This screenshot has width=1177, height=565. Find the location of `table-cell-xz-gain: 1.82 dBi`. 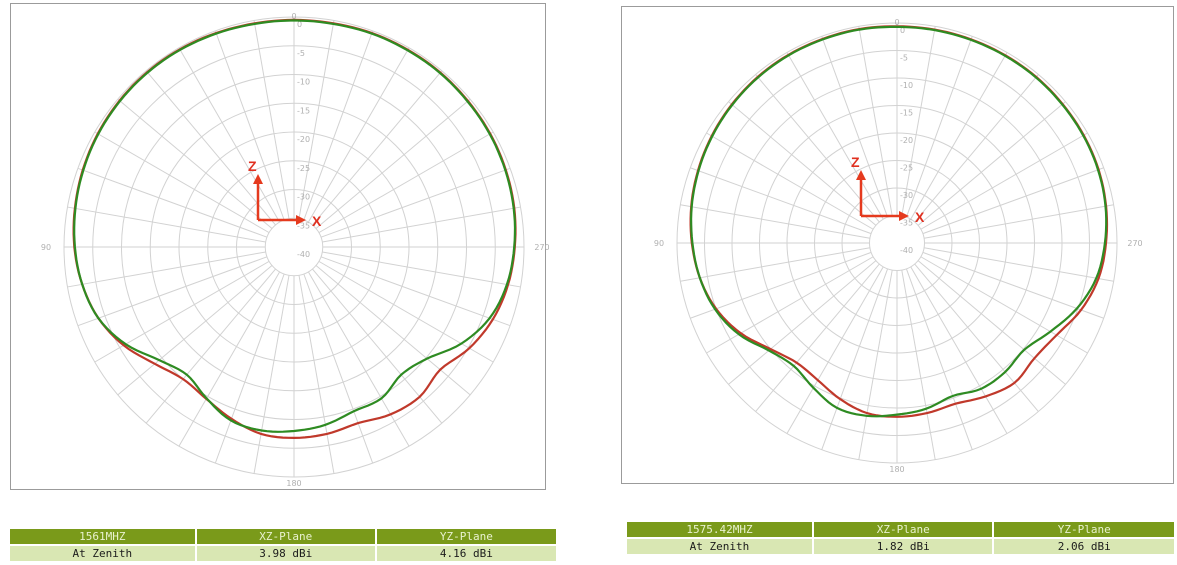

table-cell-xz-gain: 1.82 dBi is located at coordinates (903, 545).